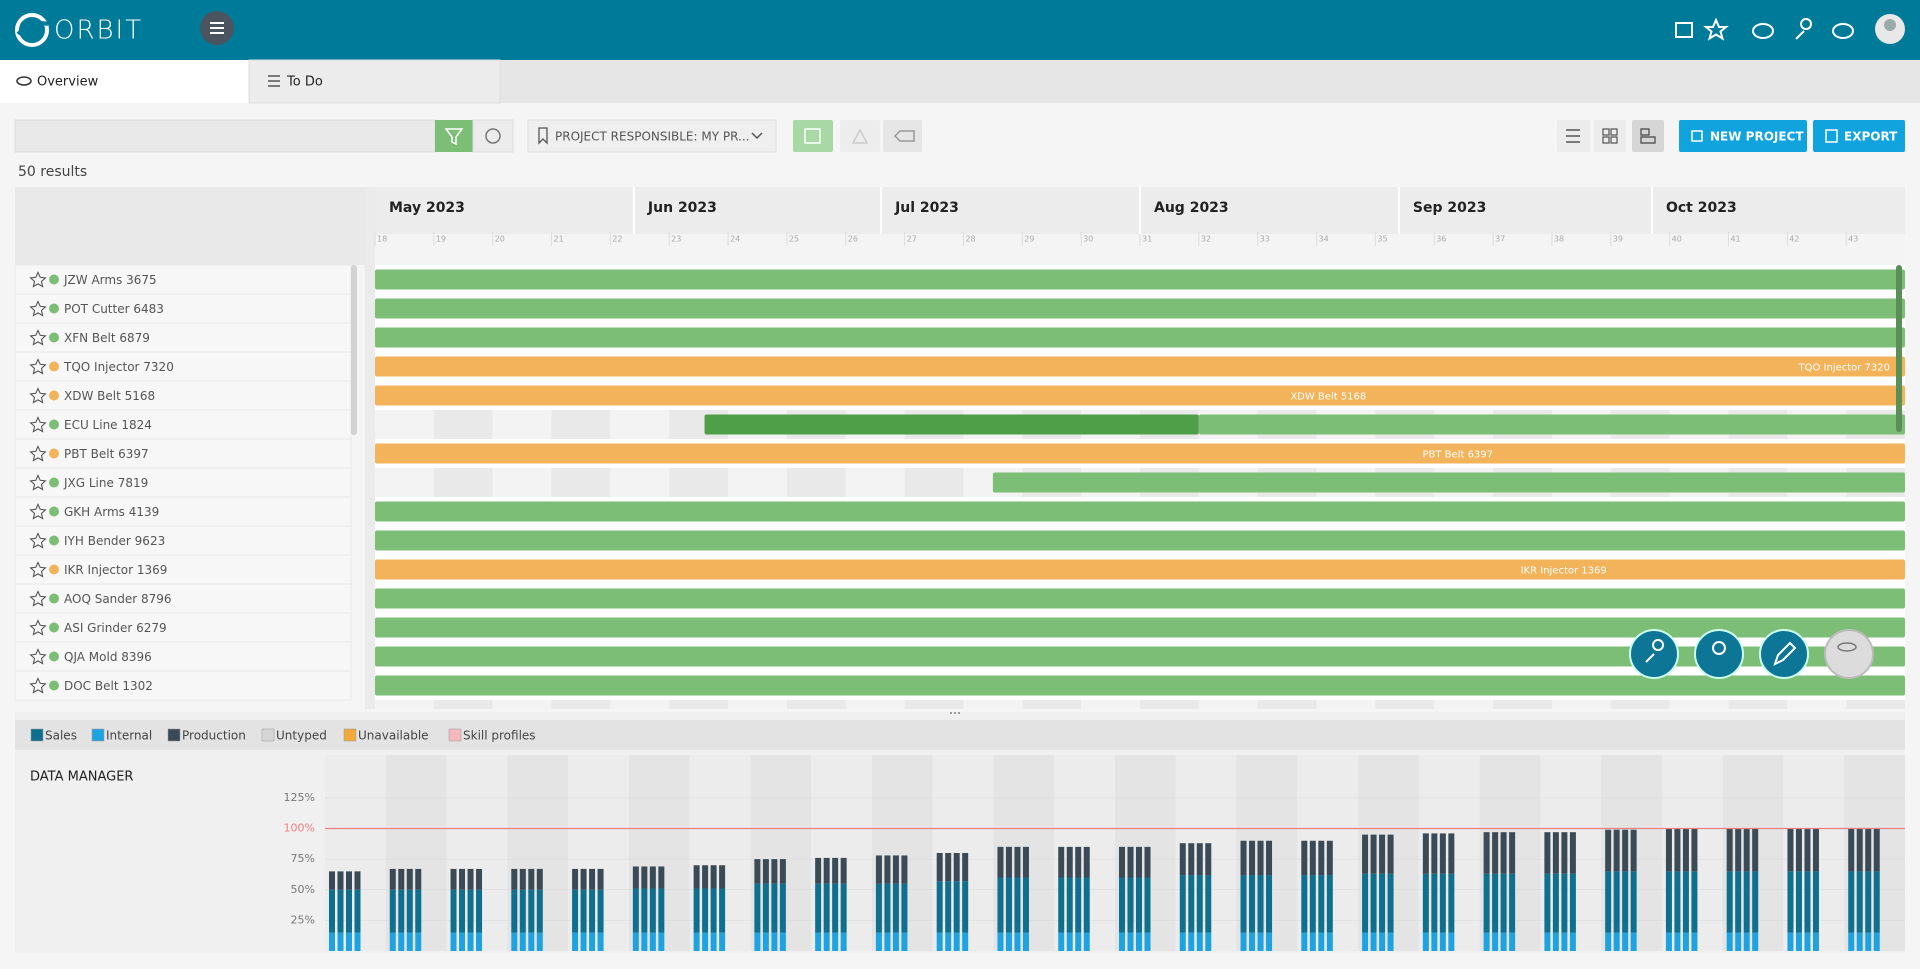 The height and width of the screenshot is (969, 1920). Describe the element at coordinates (303, 858) in the screenshot. I see `y-tick-label: 75%` at that location.